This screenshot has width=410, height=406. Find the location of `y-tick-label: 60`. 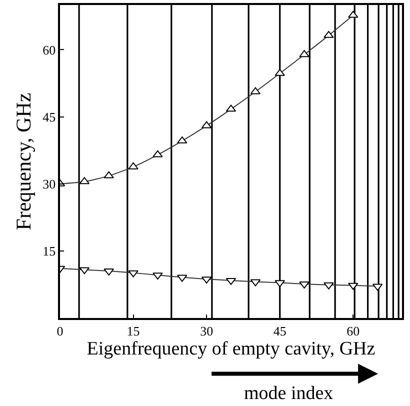

y-tick-label: 60 is located at coordinates (49, 50).